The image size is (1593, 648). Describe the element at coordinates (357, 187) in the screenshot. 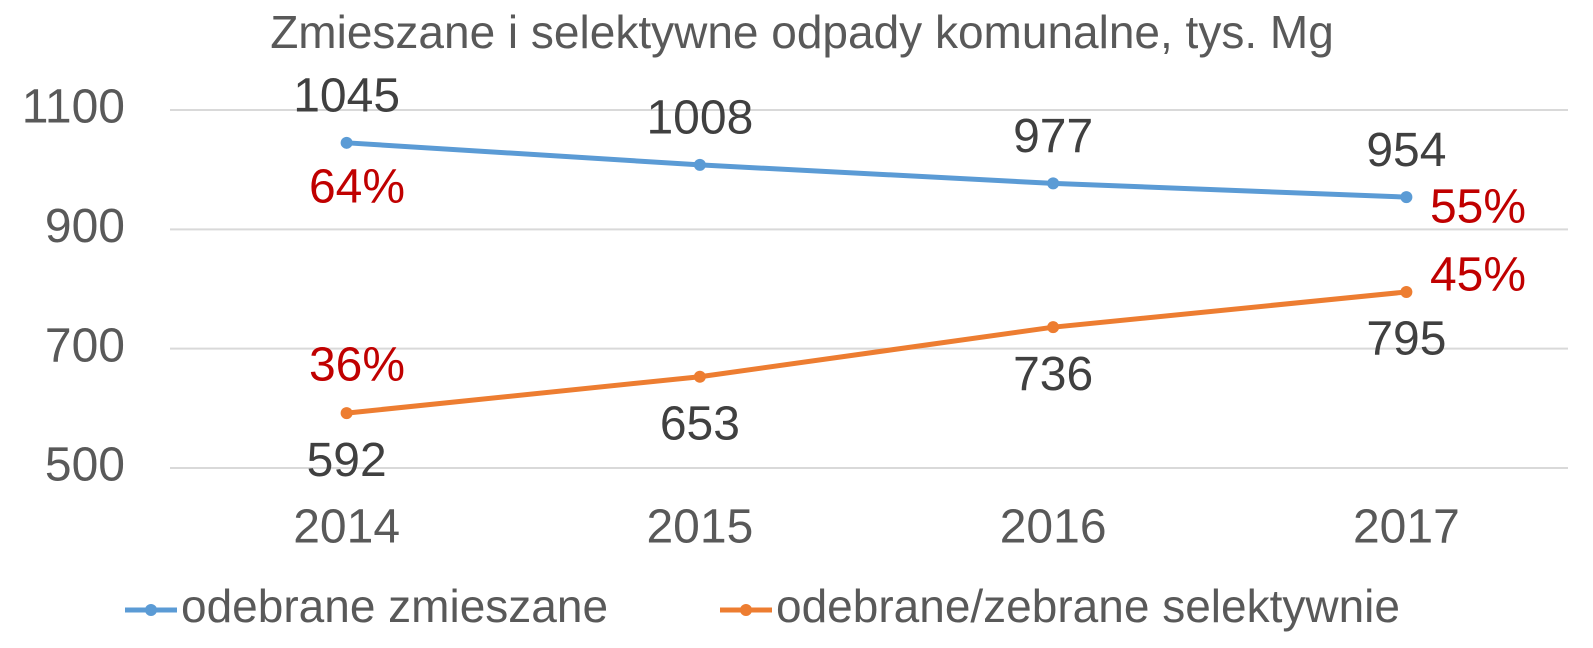

I see `annotation: 64%` at that location.